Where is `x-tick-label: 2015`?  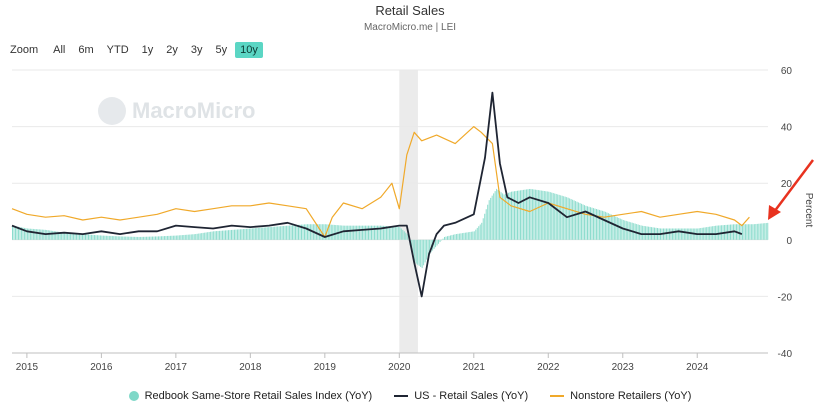 x-tick-label: 2015 is located at coordinates (27, 367).